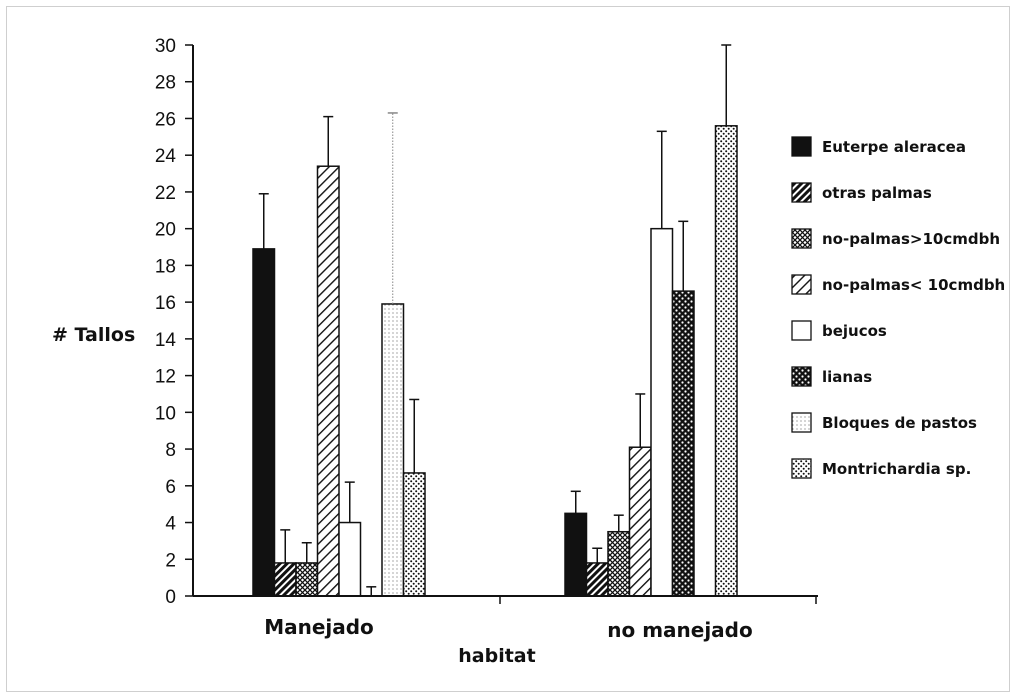 The width and height of the screenshot is (1017, 699). I want to click on y-tick-label: 4, so click(170, 524).